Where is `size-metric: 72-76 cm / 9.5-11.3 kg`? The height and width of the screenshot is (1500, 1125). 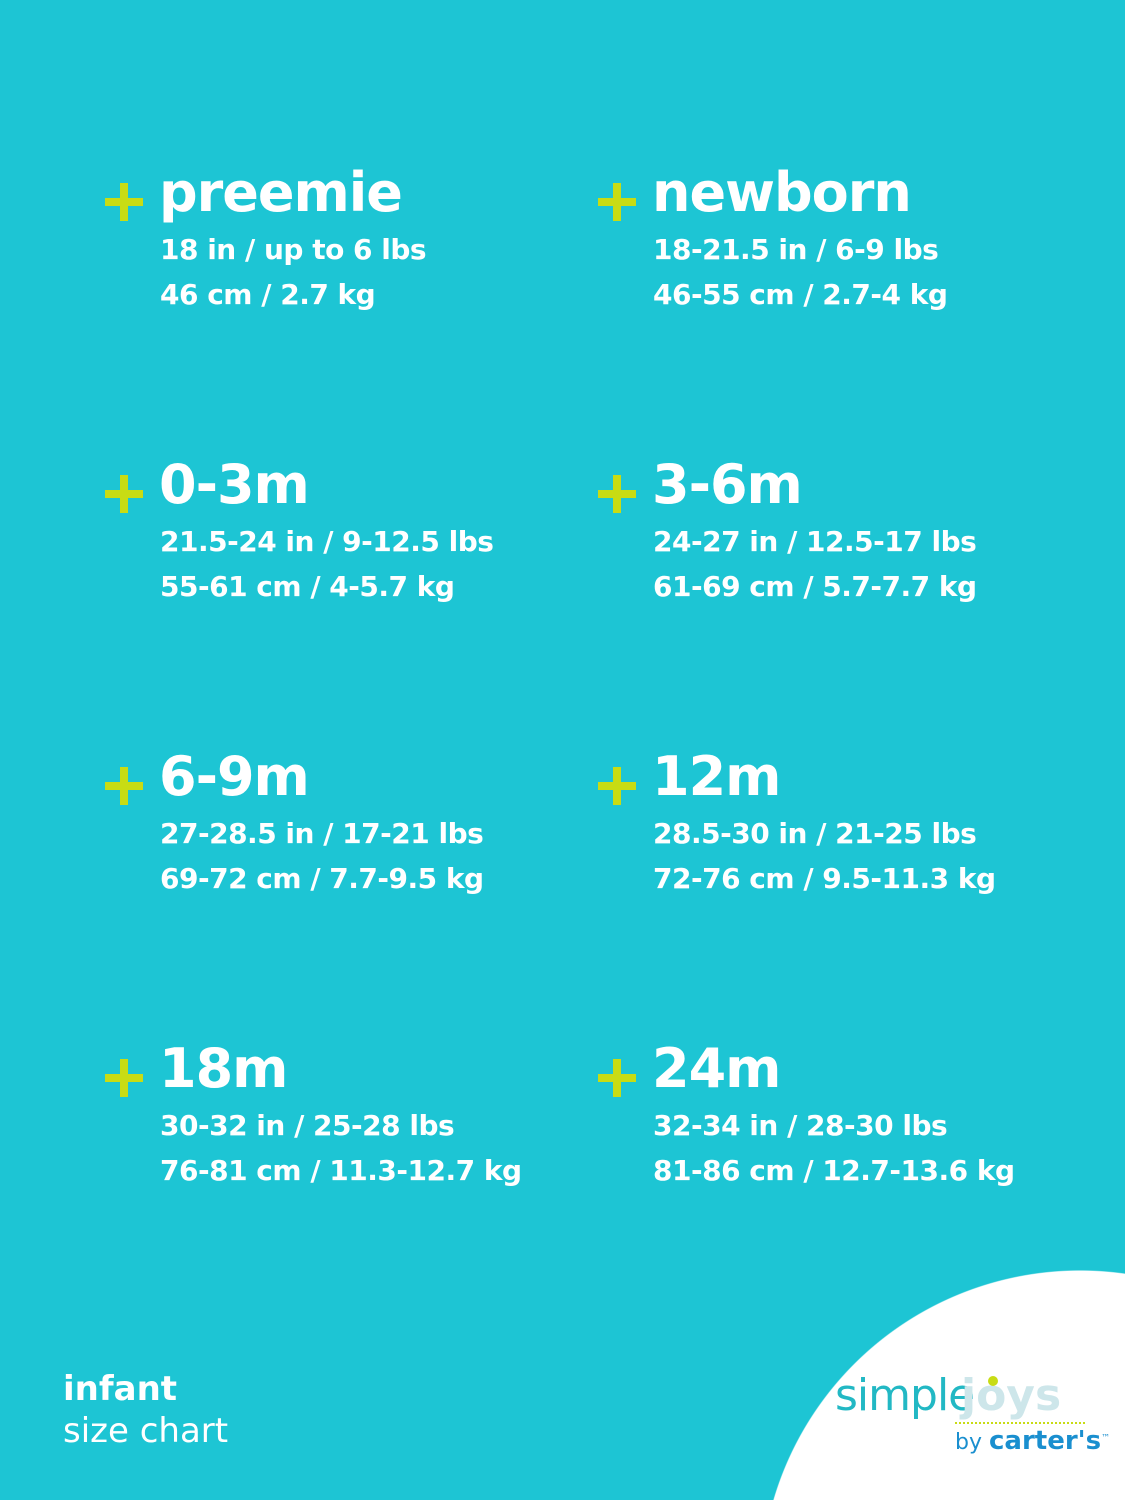 size-metric: 72-76 cm / 9.5-11.3 kg is located at coordinates (824, 878).